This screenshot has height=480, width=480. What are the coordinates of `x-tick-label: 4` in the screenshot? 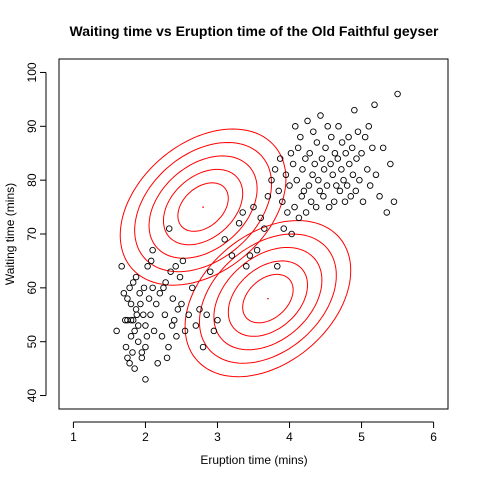 It's located at (289, 437).